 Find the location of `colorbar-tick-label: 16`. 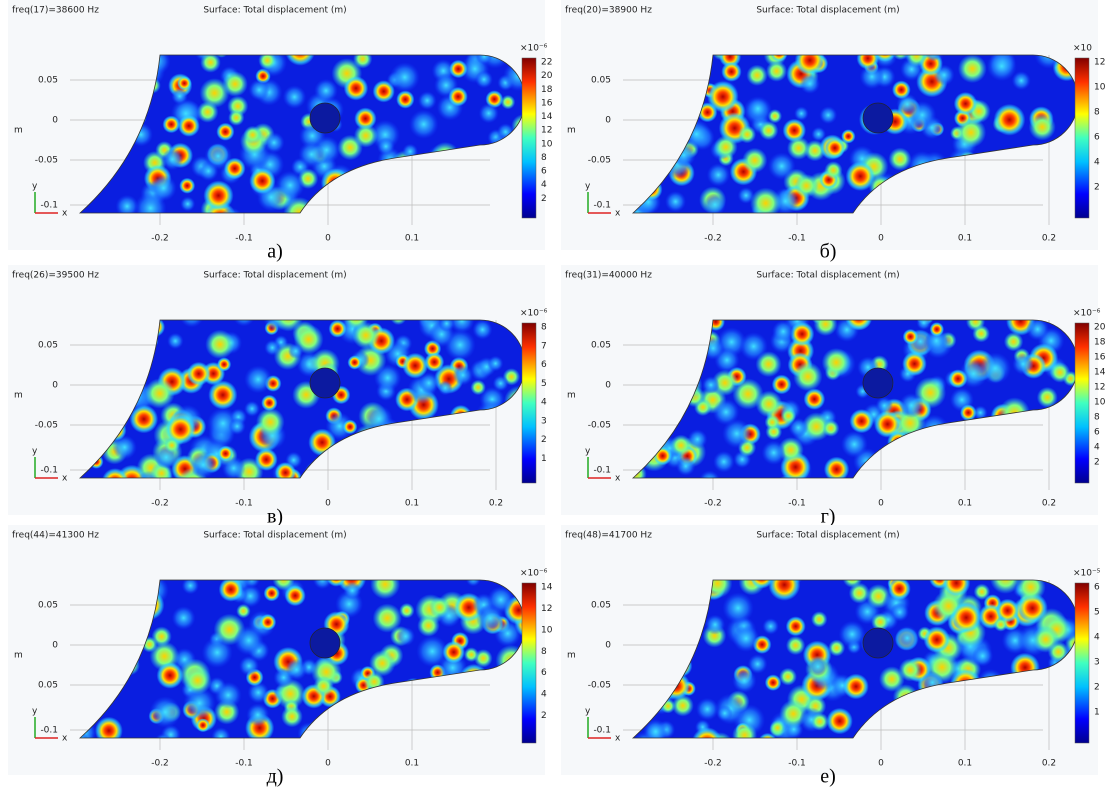

colorbar-tick-label: 16 is located at coordinates (547, 103).